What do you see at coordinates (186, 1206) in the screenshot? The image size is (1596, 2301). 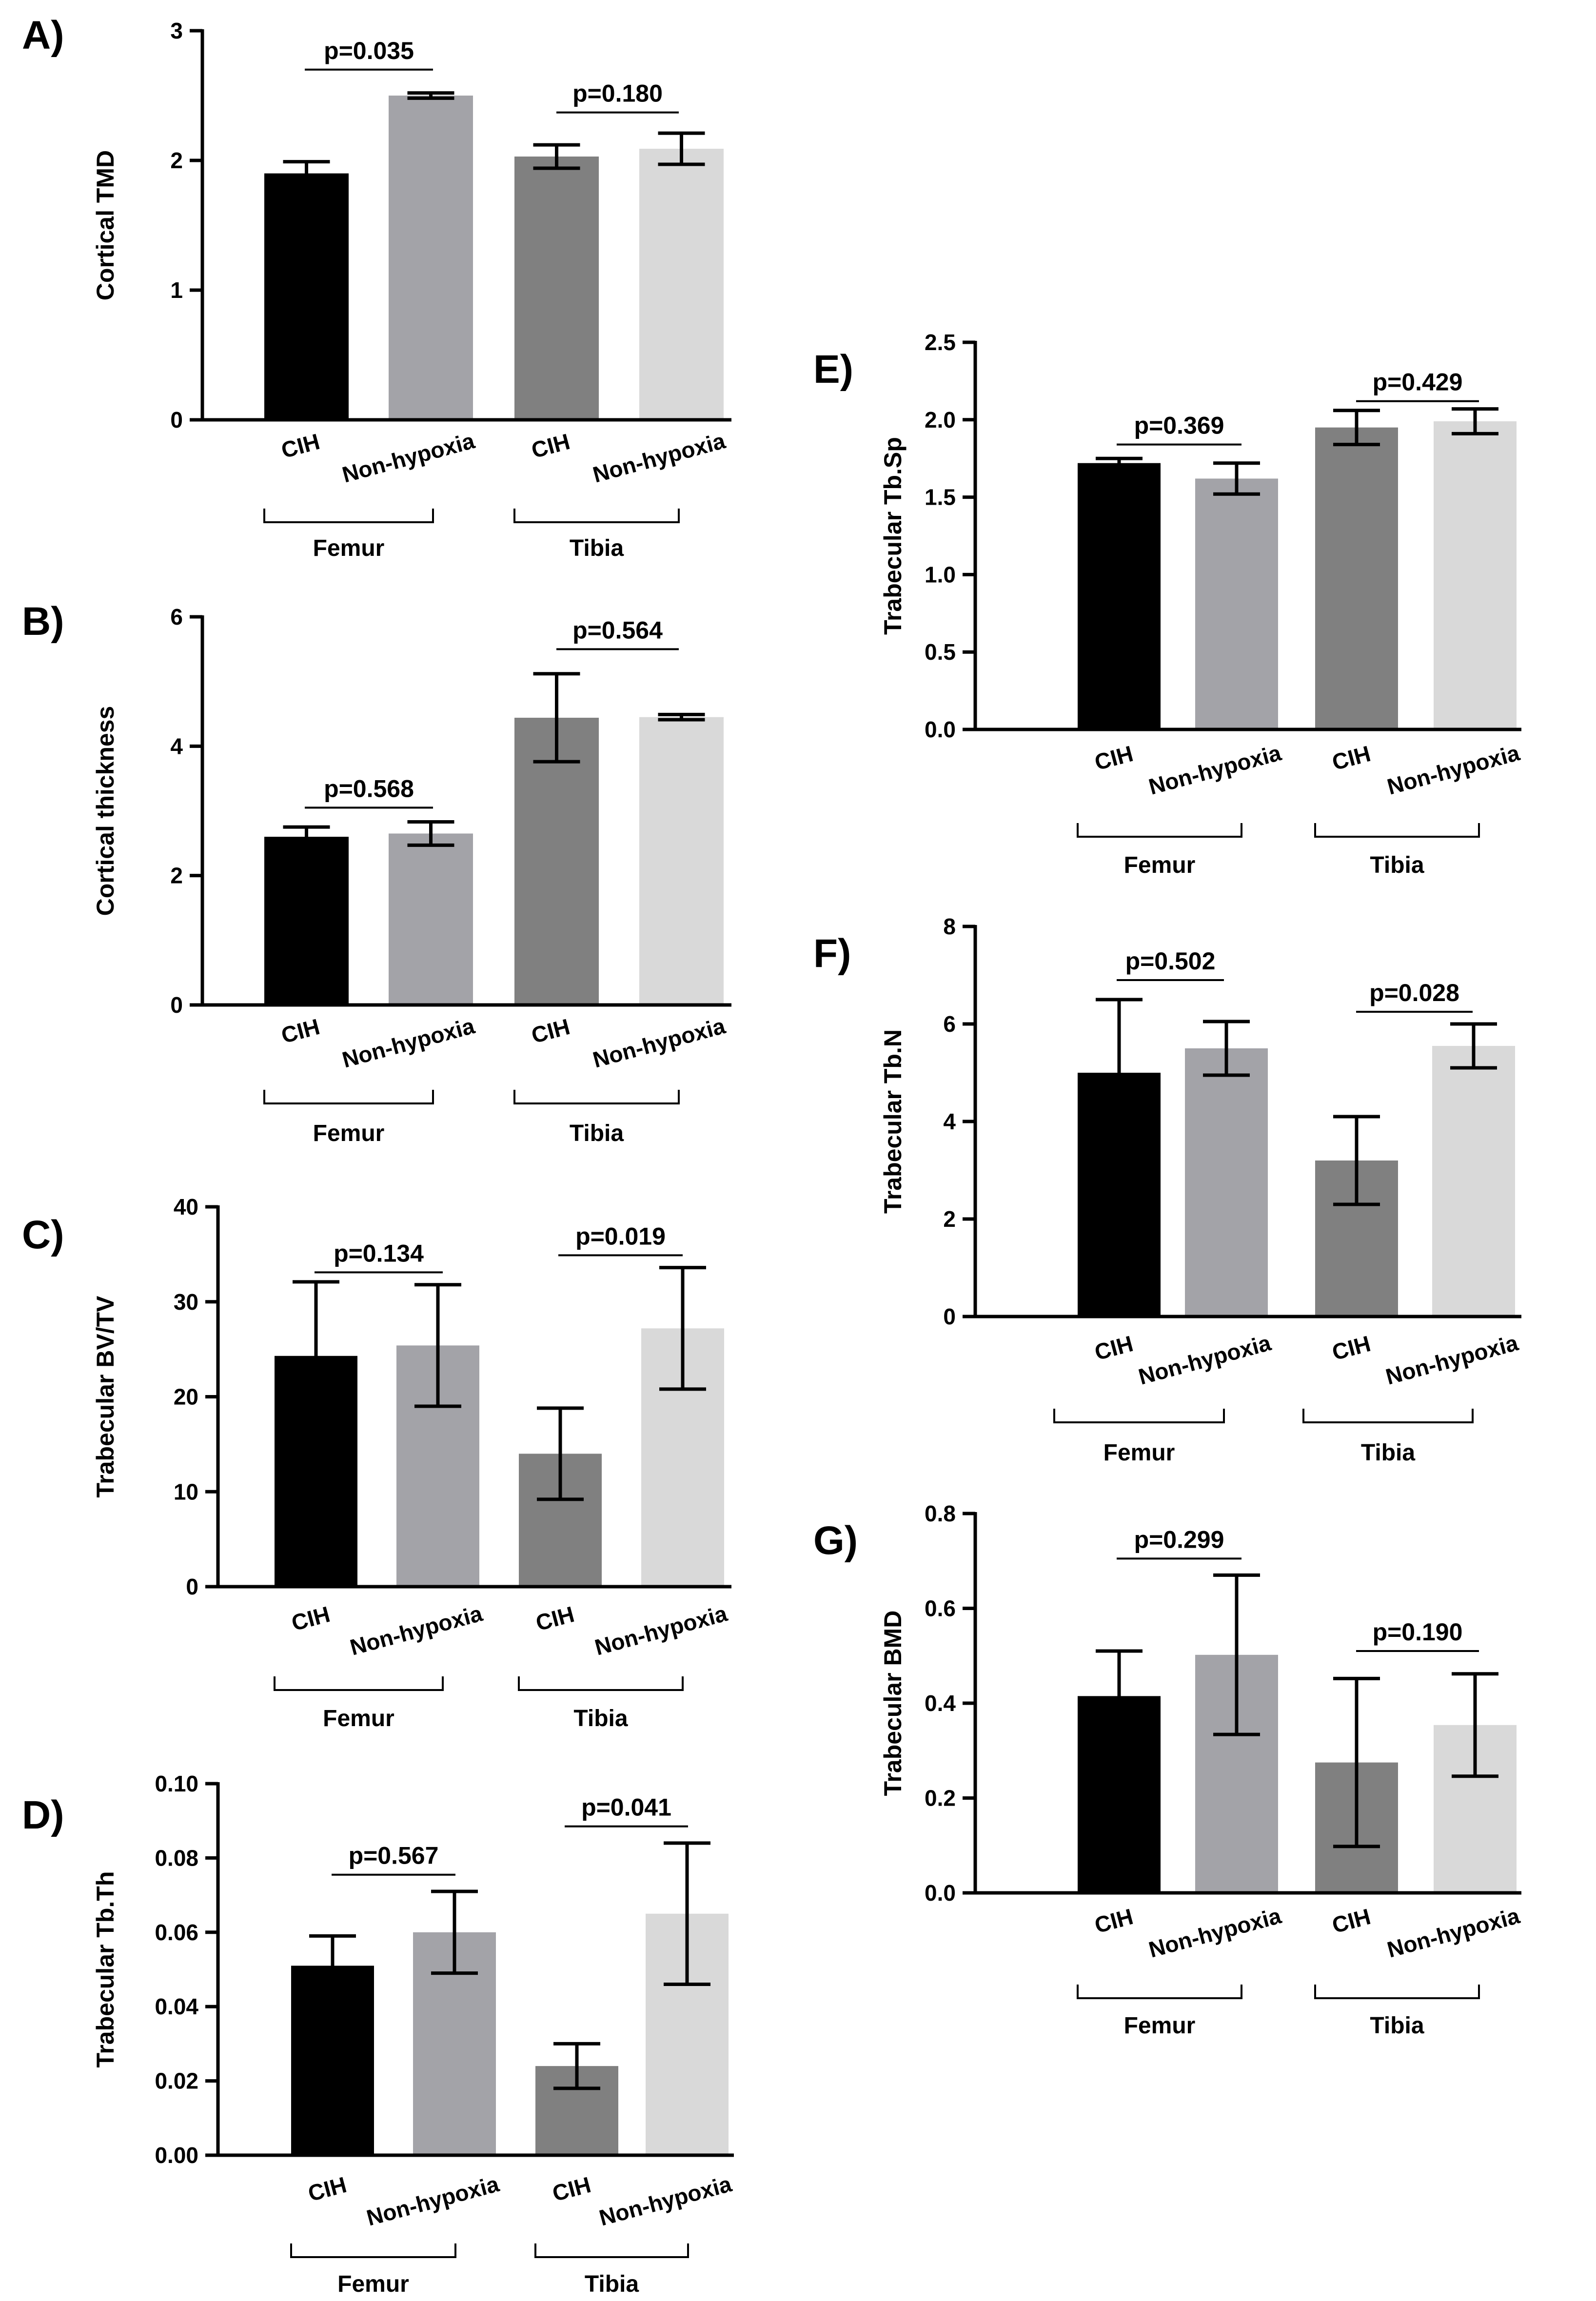 I see `y-tick-label: 40` at bounding box center [186, 1206].